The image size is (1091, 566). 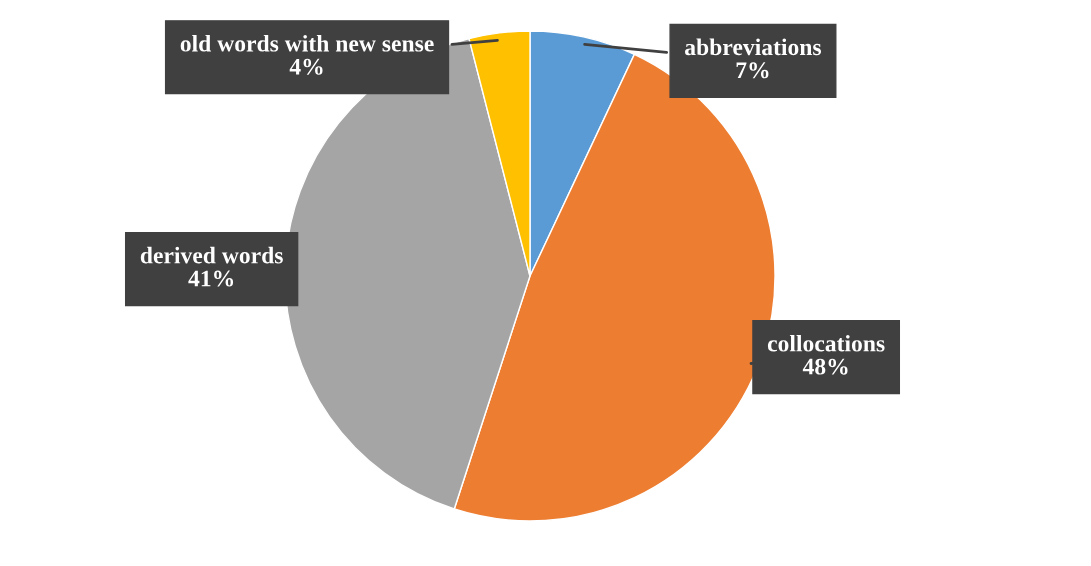 What do you see at coordinates (753, 47) in the screenshot?
I see `slice-label: abbreviations` at bounding box center [753, 47].